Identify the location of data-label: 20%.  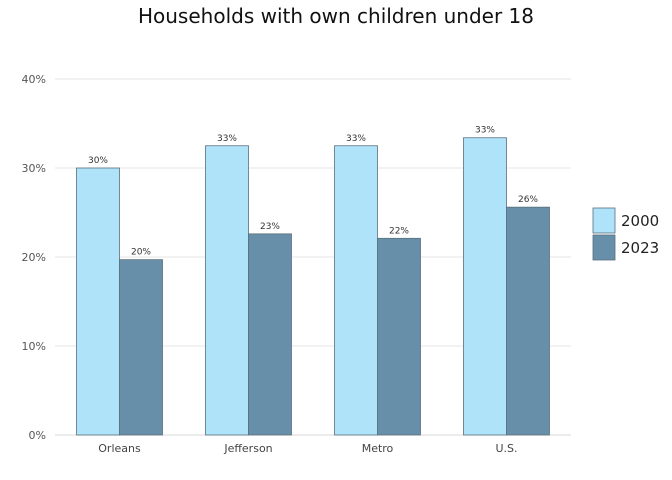
(141, 253).